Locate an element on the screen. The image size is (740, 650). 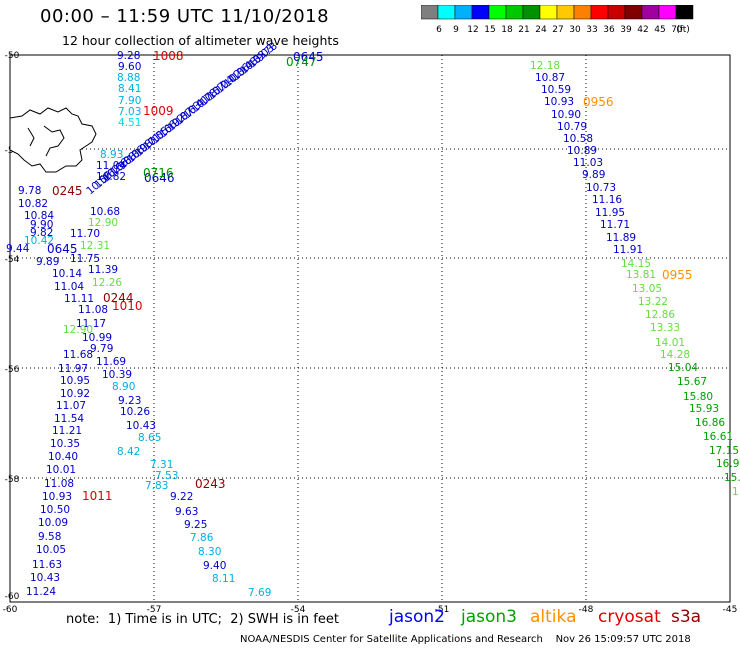
scale-label-6: 6 is located at coordinates (439, 30).